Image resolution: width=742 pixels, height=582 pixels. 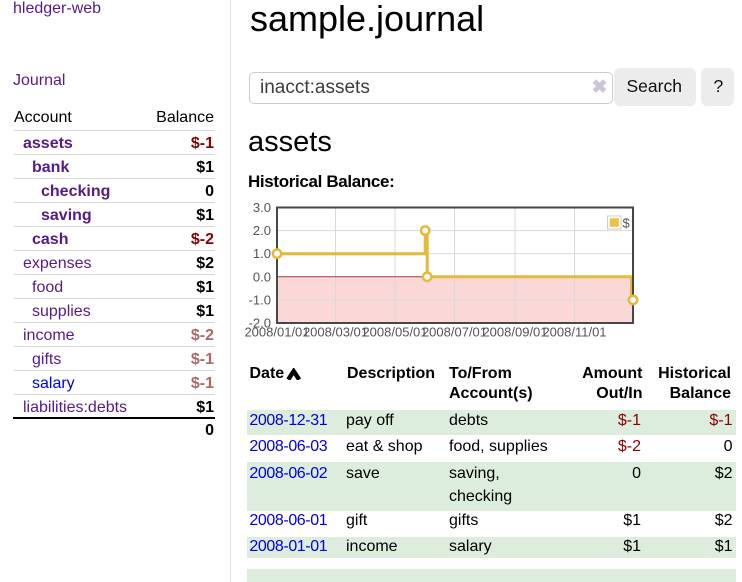 I want to click on svg-text: 2008/05/01, so click(x=394, y=332).